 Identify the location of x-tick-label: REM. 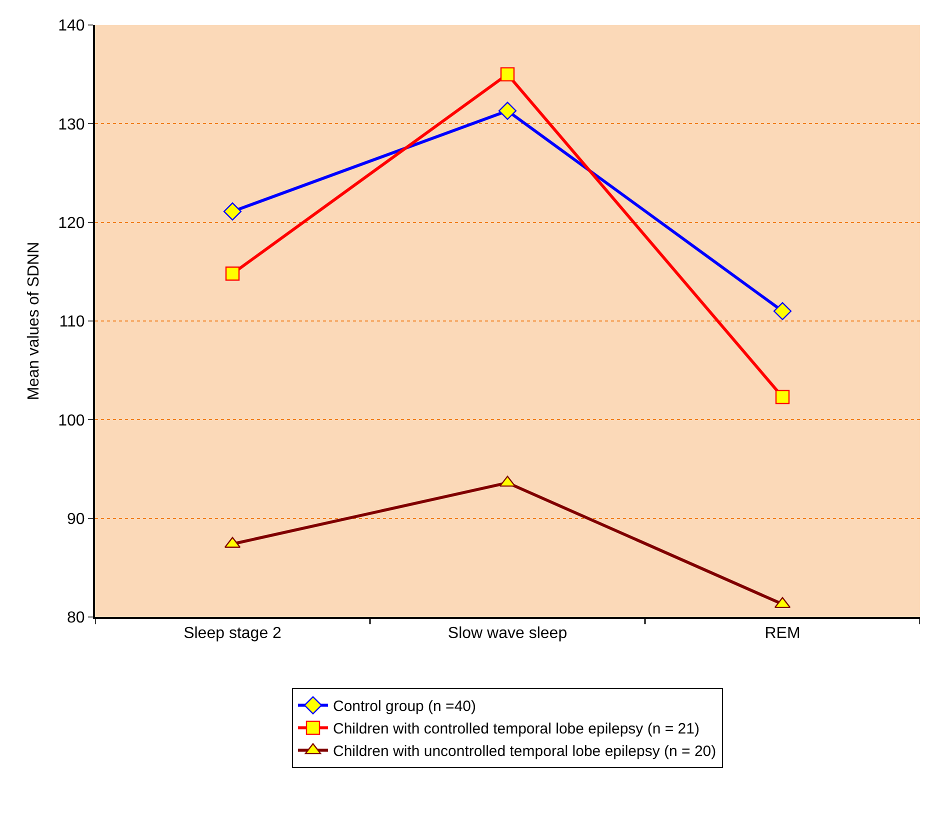
(782, 633).